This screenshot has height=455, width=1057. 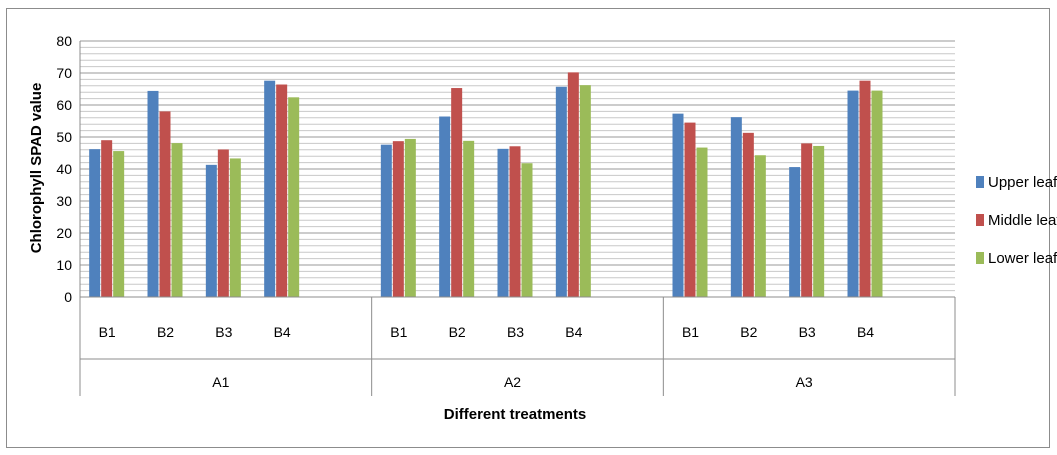 I want to click on y-tick-label: 70, so click(x=64, y=73).